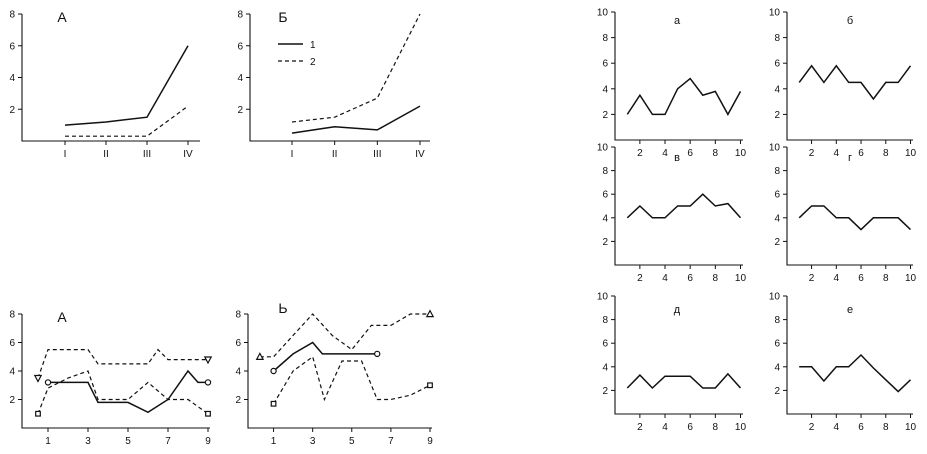 The height and width of the screenshot is (454, 927). Describe the element at coordinates (313, 45) in the screenshot. I see `legend-label: 1` at that location.